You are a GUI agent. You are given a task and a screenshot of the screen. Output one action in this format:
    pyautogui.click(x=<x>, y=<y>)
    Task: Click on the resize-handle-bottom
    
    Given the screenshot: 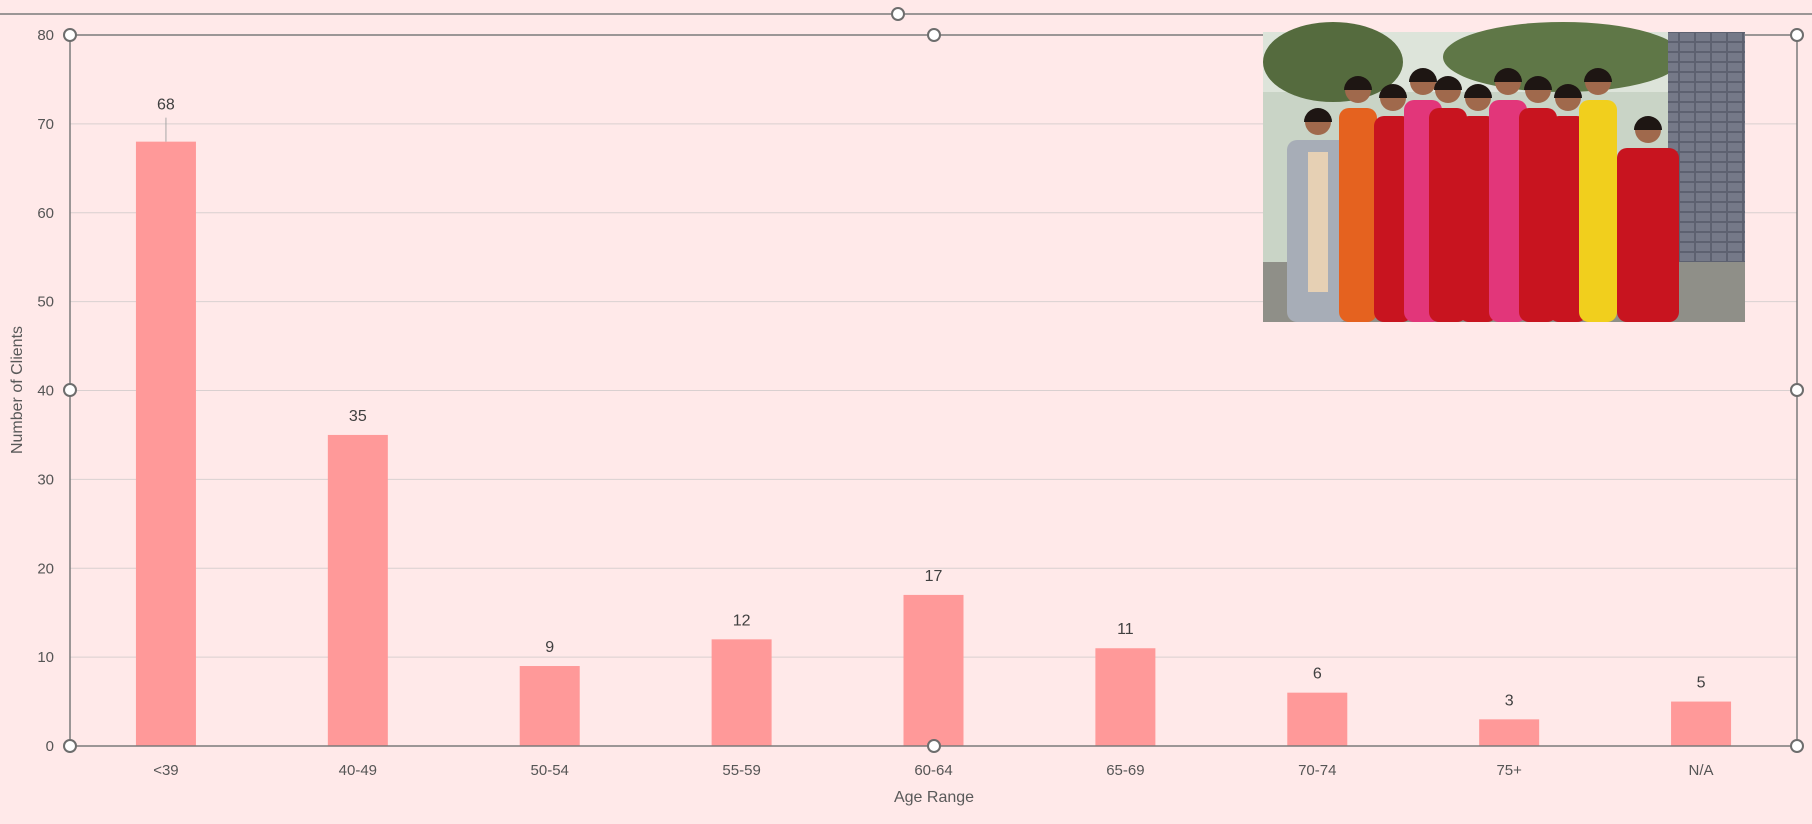 What is the action you would take?
    pyautogui.click(x=934, y=746)
    